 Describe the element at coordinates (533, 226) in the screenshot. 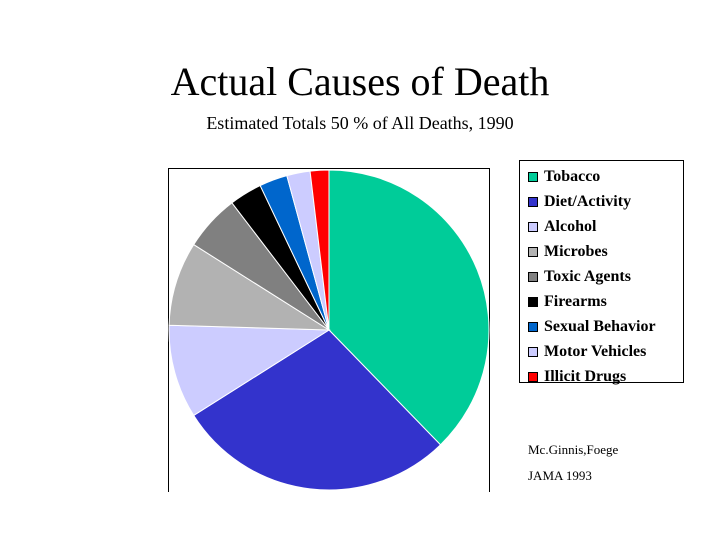

I see `legend-swatch-alcohol` at that location.